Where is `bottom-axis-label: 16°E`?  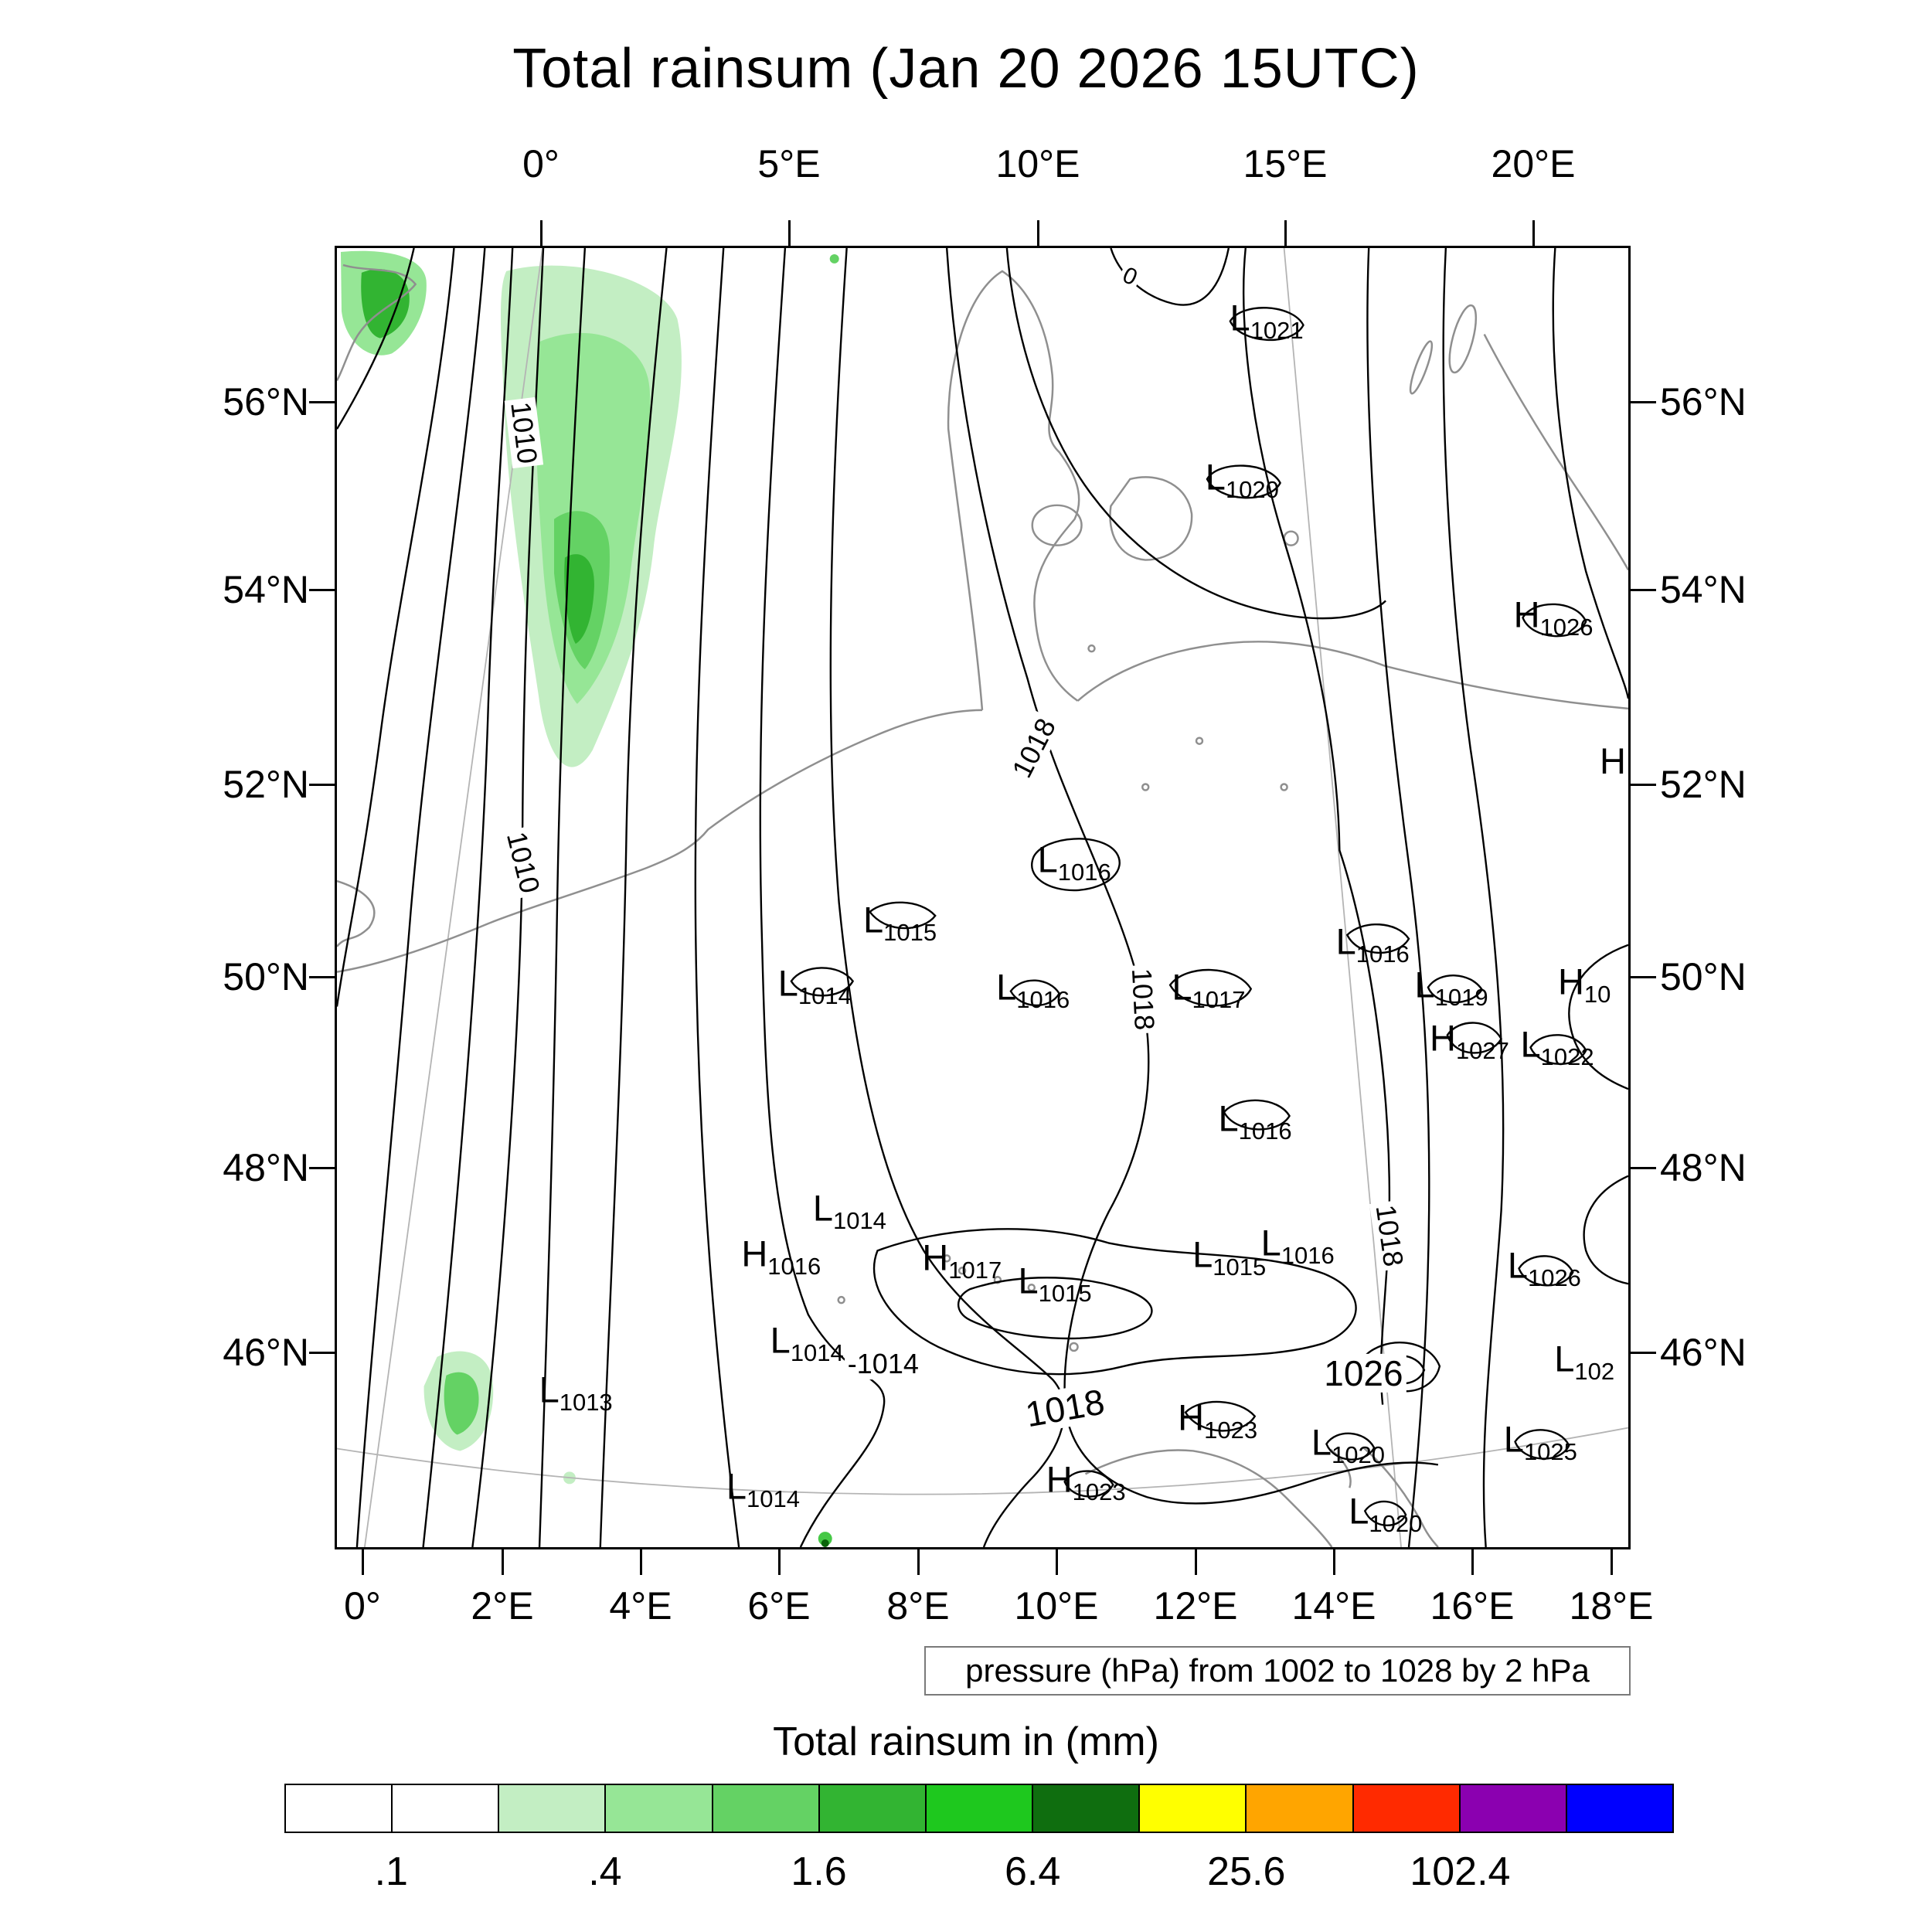
bottom-axis-label: 16°E is located at coordinates (1473, 1606).